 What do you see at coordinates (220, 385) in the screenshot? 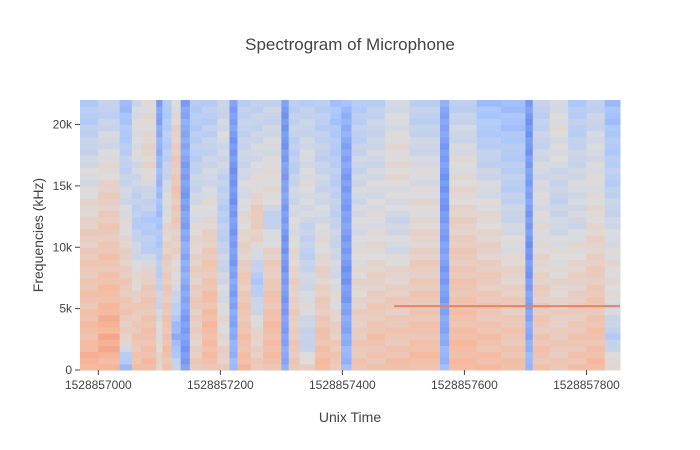
I see `x-tick-label: 1528857200` at bounding box center [220, 385].